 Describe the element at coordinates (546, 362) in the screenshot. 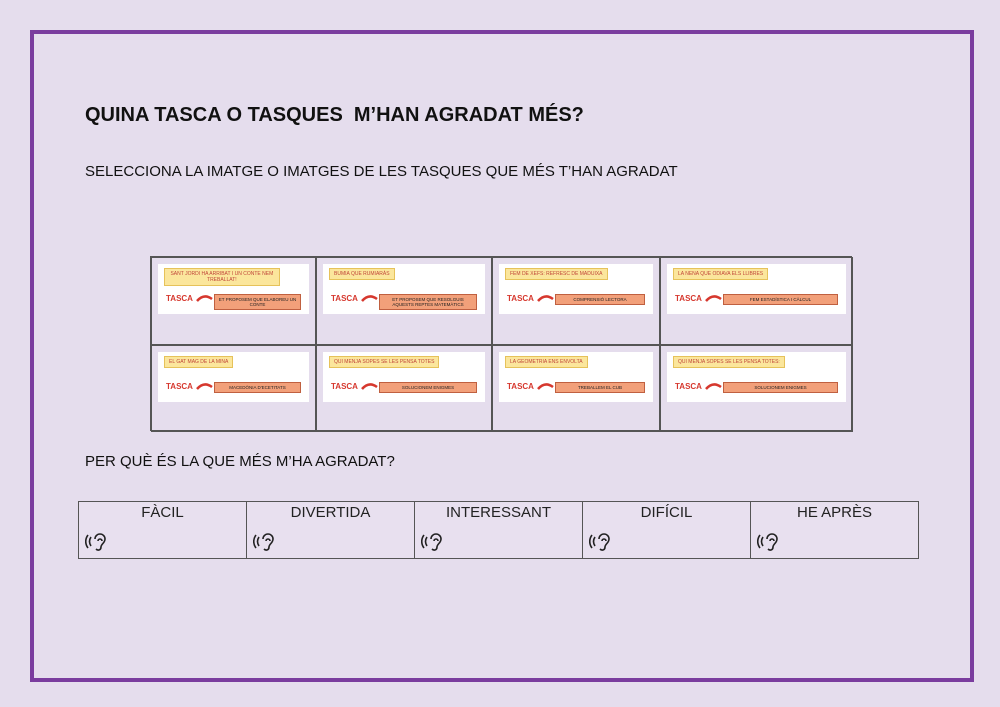

I see `card-heading: LA GEOMETRIA ENS ENVOLTA` at that location.